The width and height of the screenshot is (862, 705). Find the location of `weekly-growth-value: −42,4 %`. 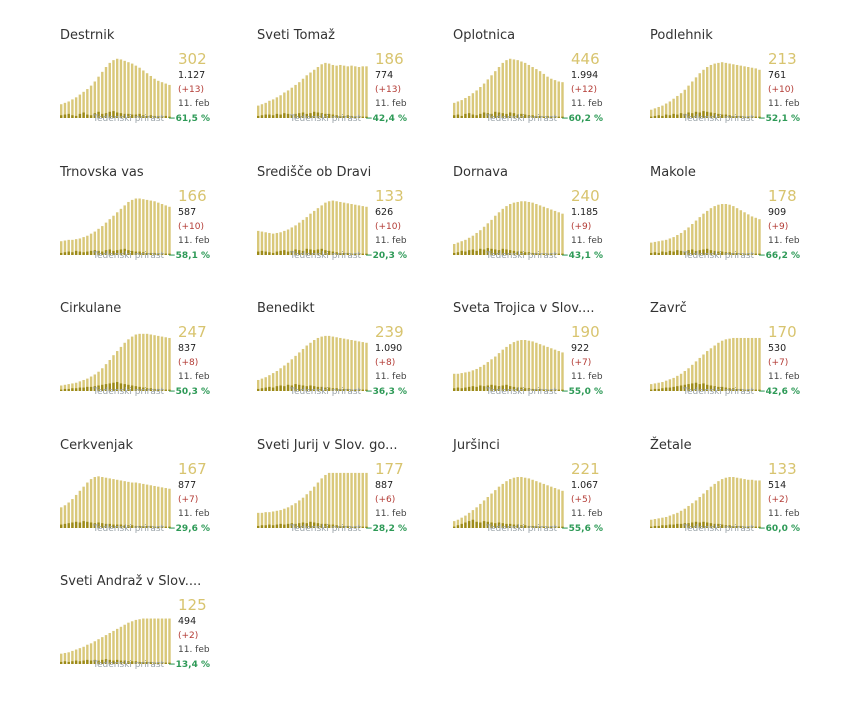

weekly-growth-value: −42,4 % is located at coordinates (386, 119).